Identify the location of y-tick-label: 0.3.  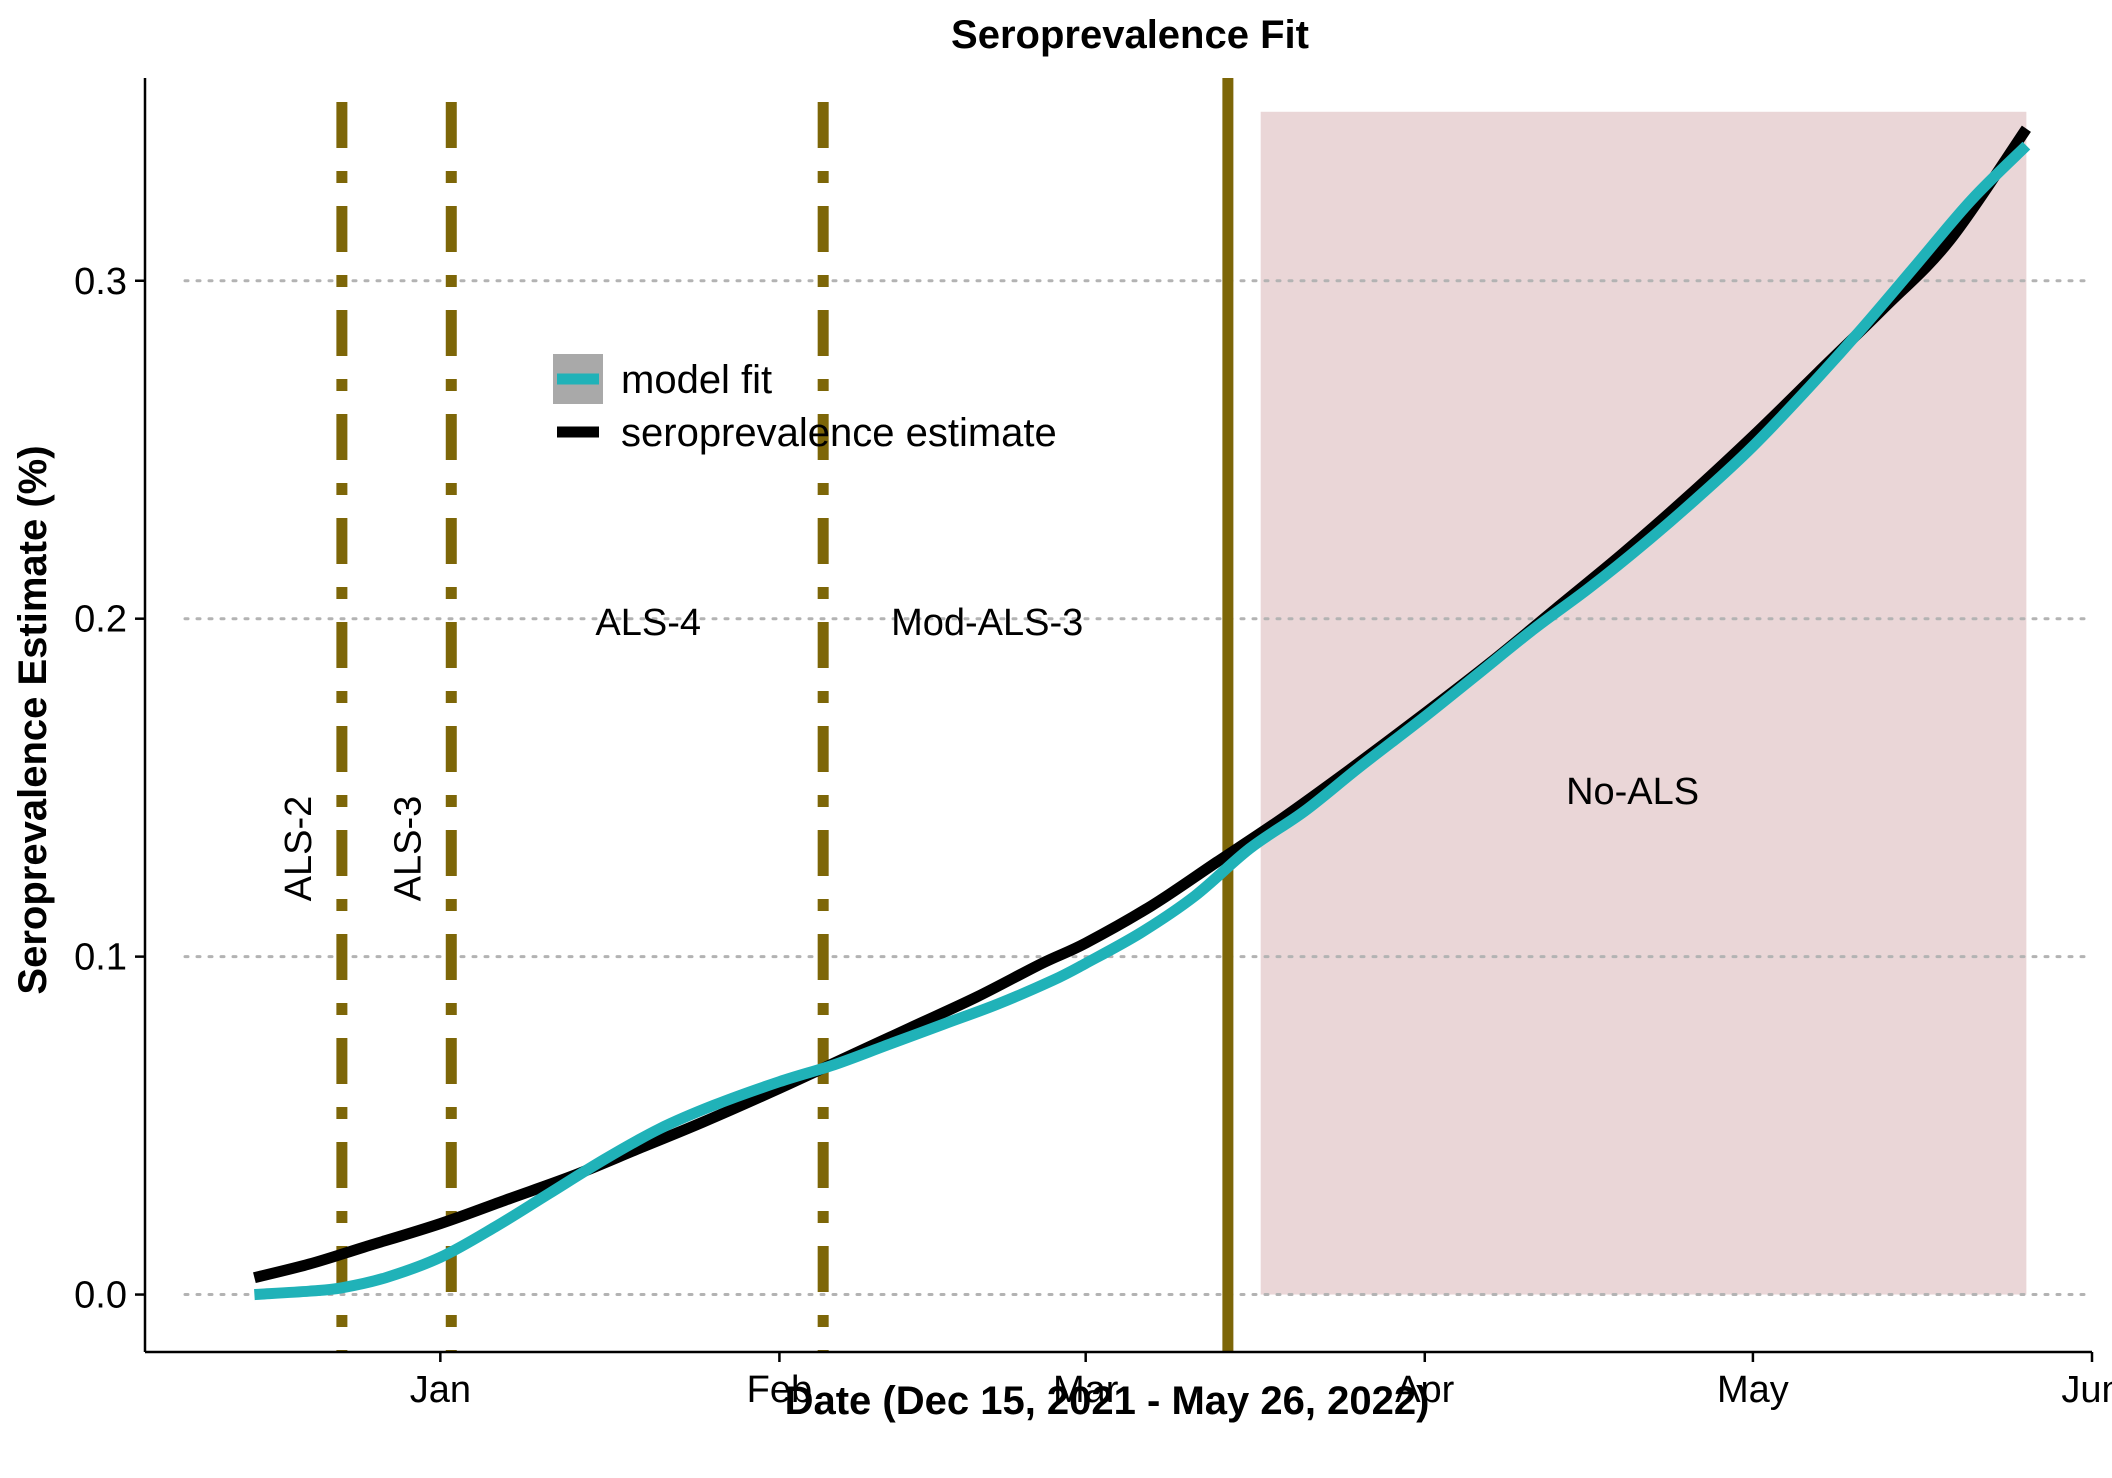
(100, 282).